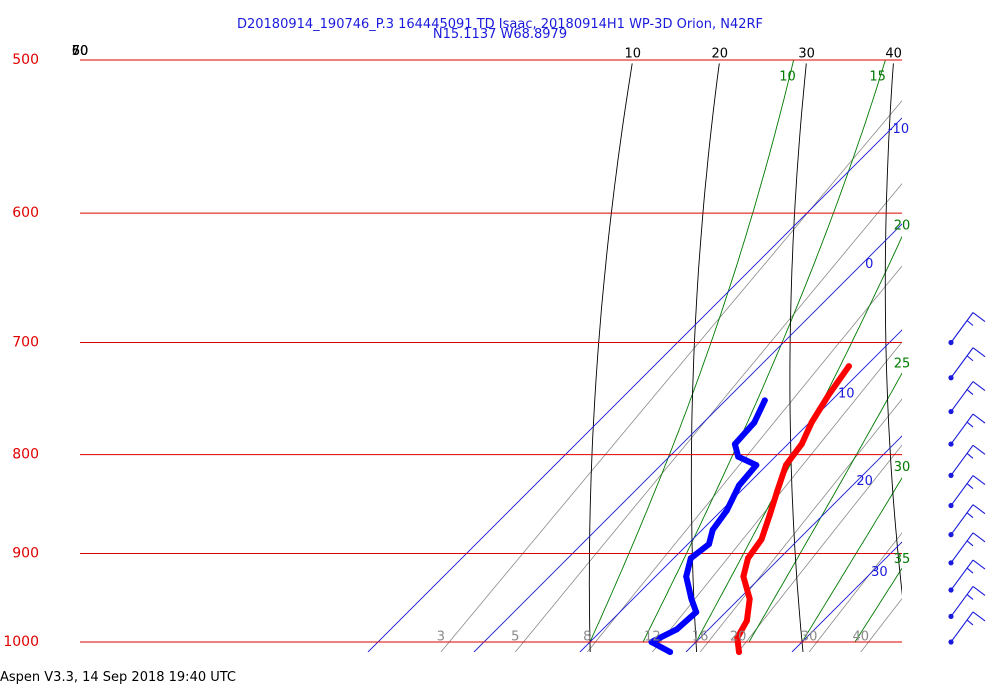 This screenshot has height=700, width=1000. Describe the element at coordinates (898, 129) in the screenshot. I see `isotherm-label--10: -10` at that location.